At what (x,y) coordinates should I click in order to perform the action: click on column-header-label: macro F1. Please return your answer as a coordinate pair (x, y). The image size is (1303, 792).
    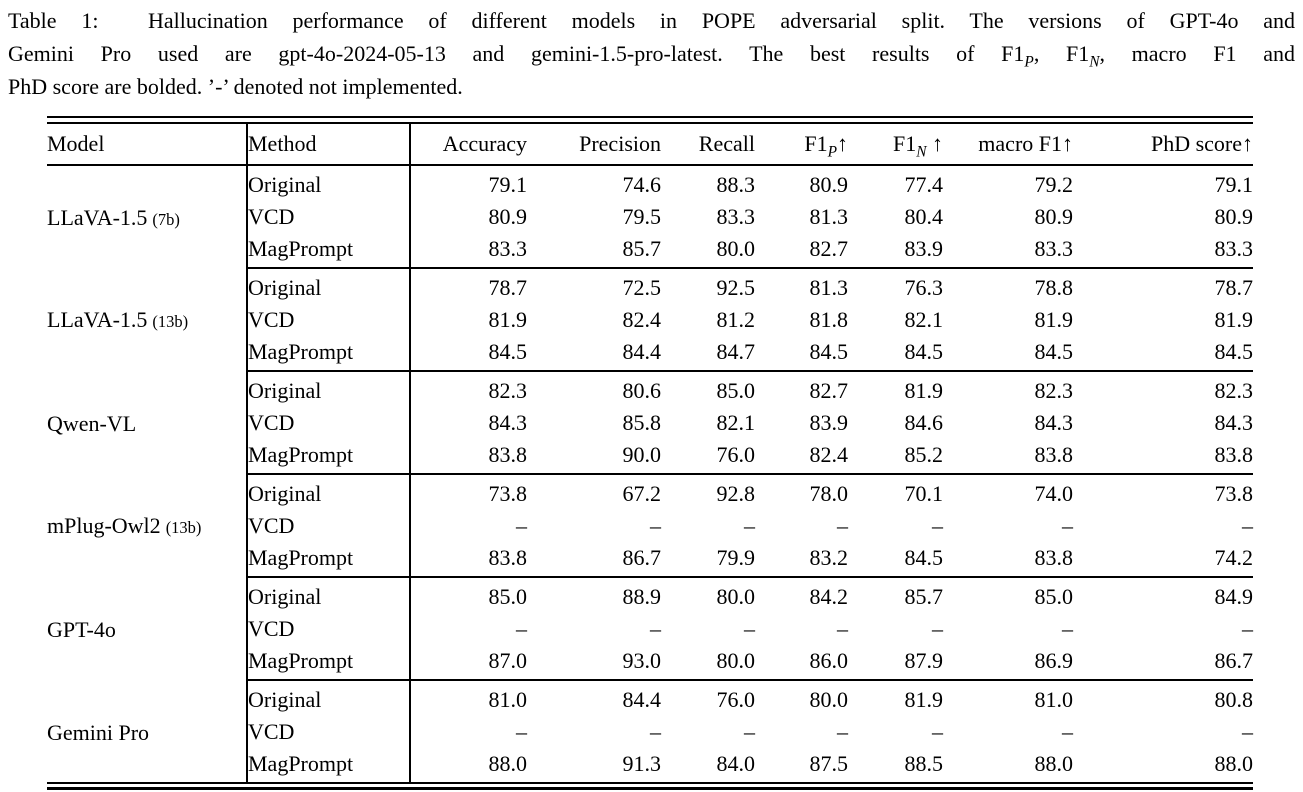
    Looking at the image, I should click on (1020, 143).